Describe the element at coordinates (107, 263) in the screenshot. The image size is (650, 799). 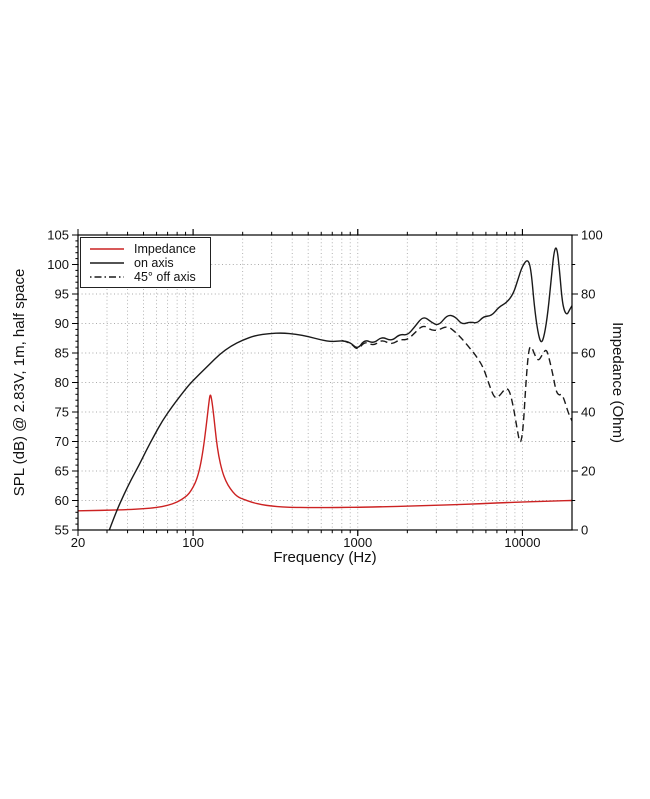
I see `on-axis-line-sample-icon` at that location.